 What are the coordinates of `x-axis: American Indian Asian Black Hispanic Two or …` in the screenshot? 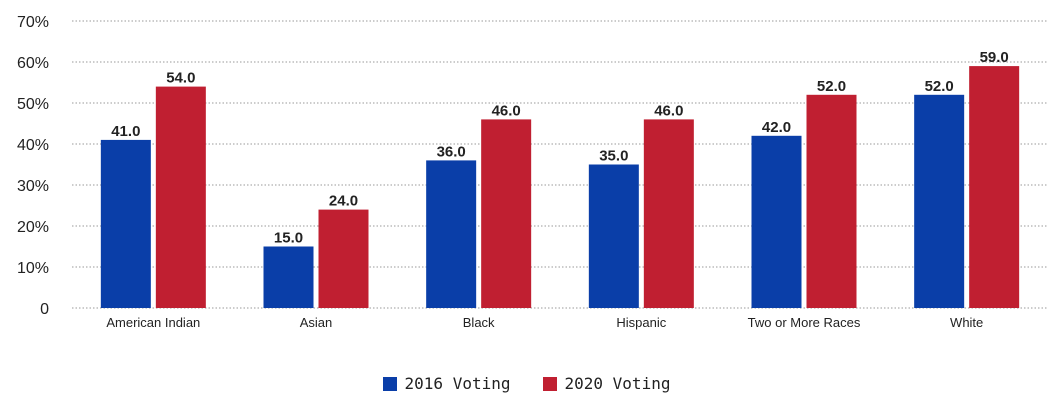 It's located at (544, 322).